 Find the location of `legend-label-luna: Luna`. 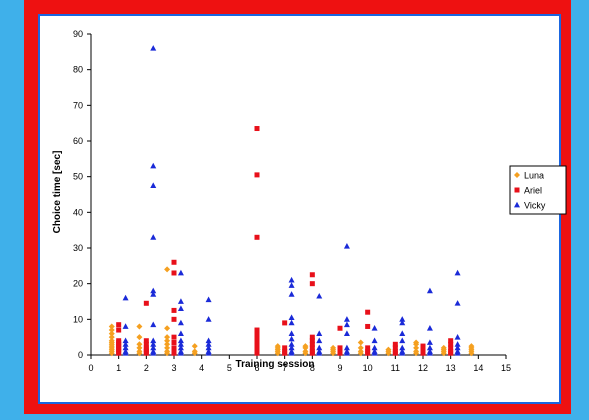

legend-label-luna: Luna is located at coordinates (534, 176).